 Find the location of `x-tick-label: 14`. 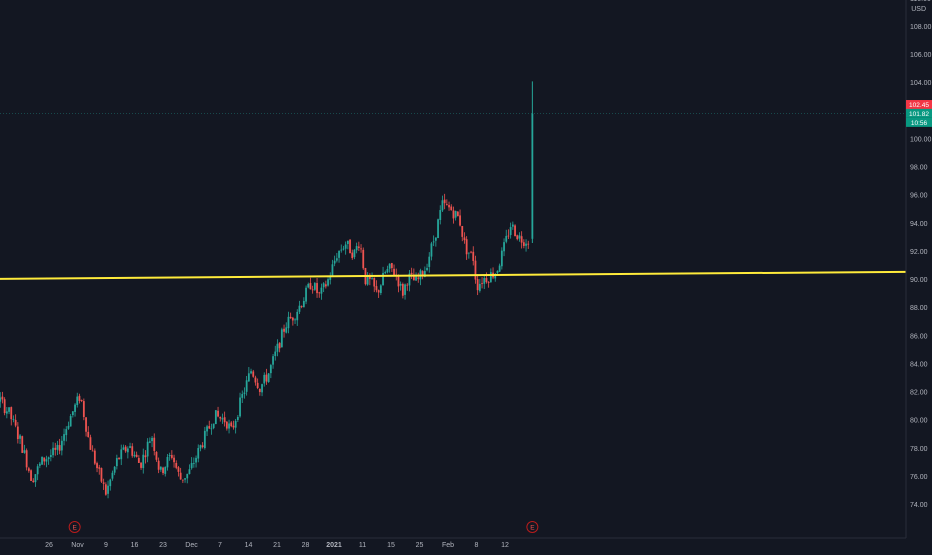

x-tick-label: 14 is located at coordinates (249, 545).